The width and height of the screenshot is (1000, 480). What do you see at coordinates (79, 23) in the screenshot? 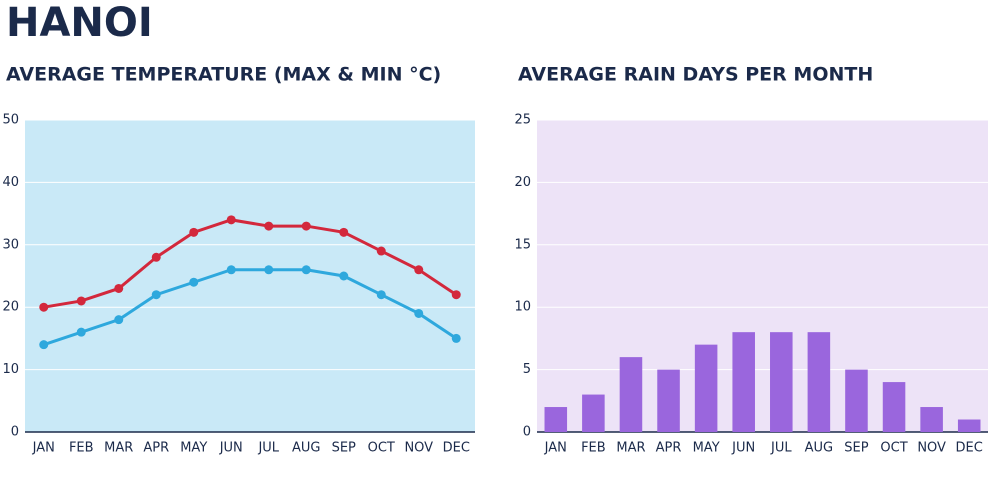
I see `page-title: HANOI` at bounding box center [79, 23].